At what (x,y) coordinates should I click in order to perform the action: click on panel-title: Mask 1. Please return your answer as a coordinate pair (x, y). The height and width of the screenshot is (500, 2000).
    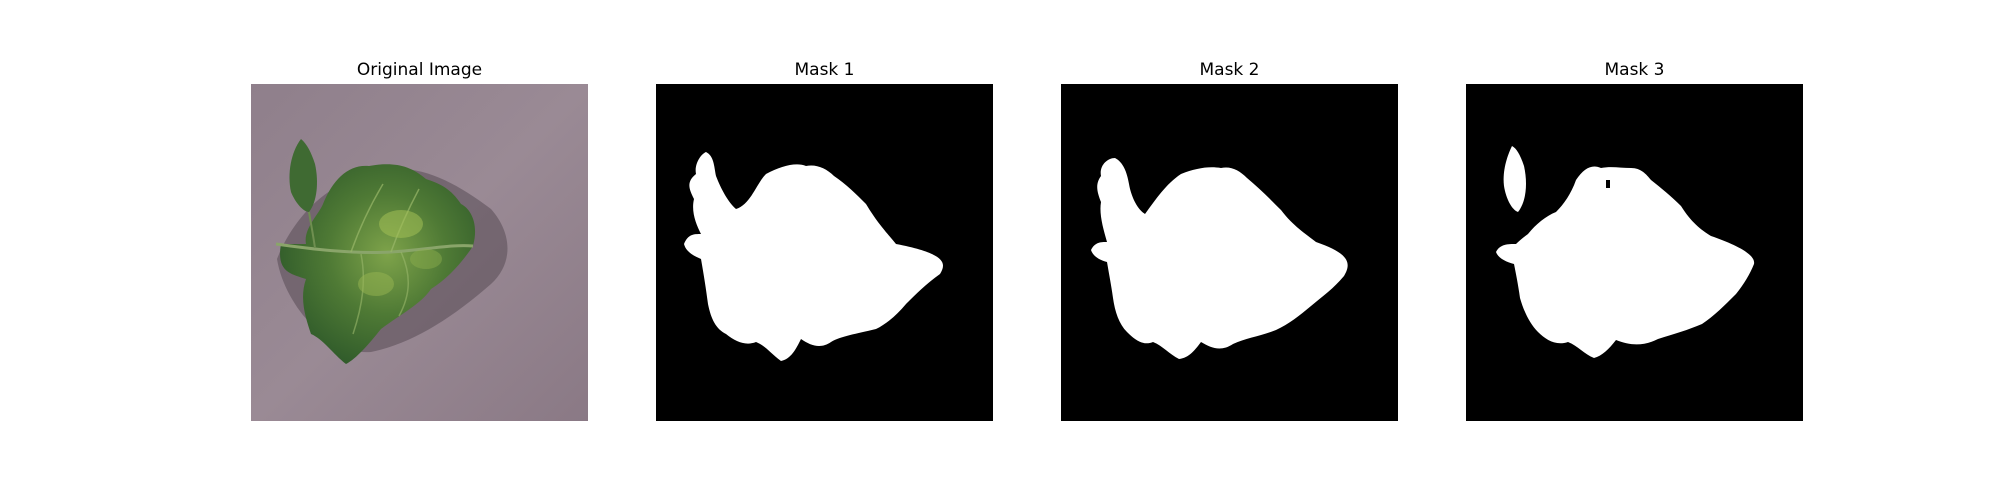
    Looking at the image, I should click on (824, 70).